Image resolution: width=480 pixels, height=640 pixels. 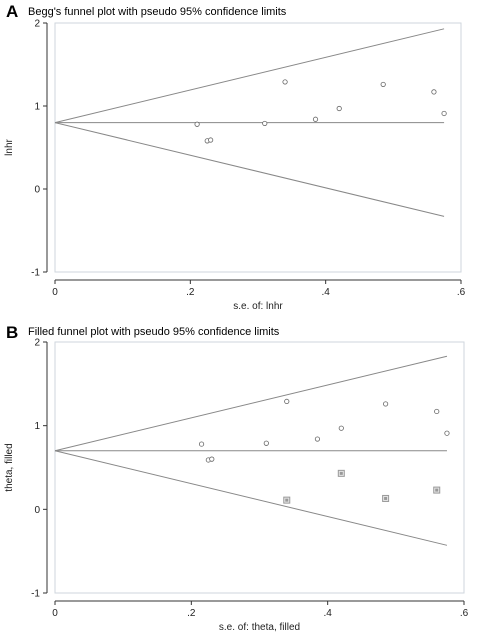 What do you see at coordinates (259, 627) in the screenshot?
I see `x-axis-label: s.e. of: theta, filled` at bounding box center [259, 627].